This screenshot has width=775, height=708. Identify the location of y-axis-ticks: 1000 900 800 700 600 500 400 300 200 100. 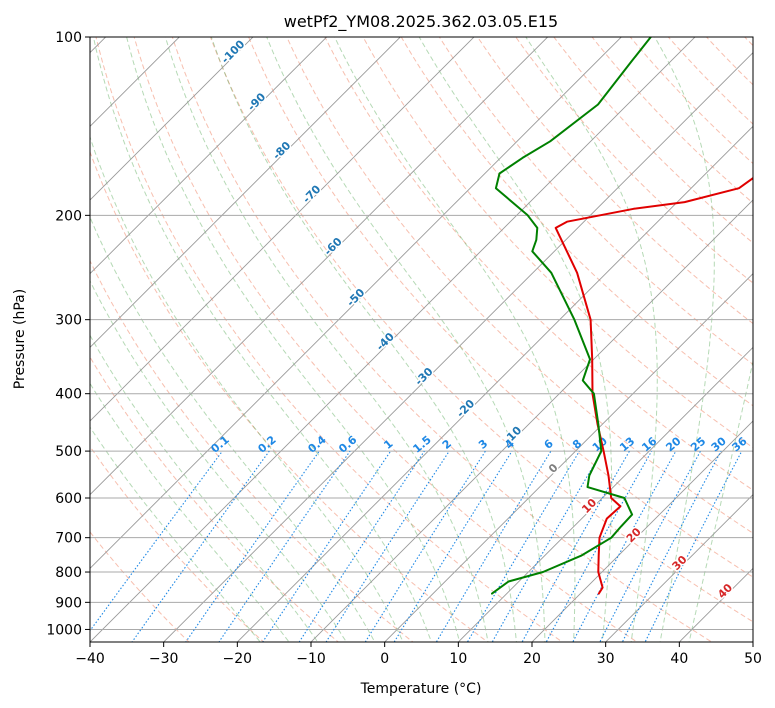
(68, 334).